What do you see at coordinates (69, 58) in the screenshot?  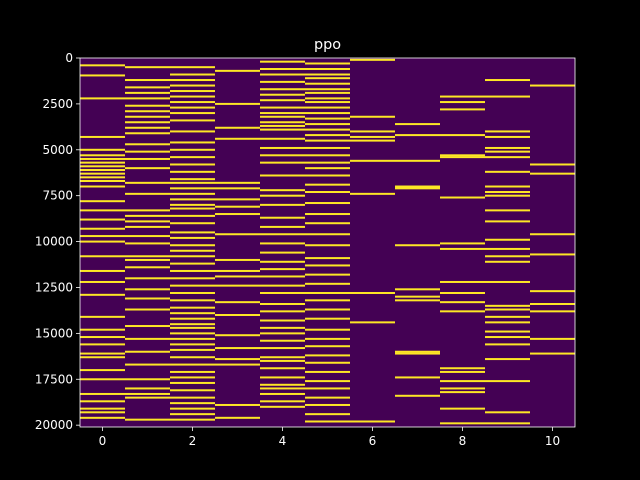 I see `y-tick-label: 0` at bounding box center [69, 58].